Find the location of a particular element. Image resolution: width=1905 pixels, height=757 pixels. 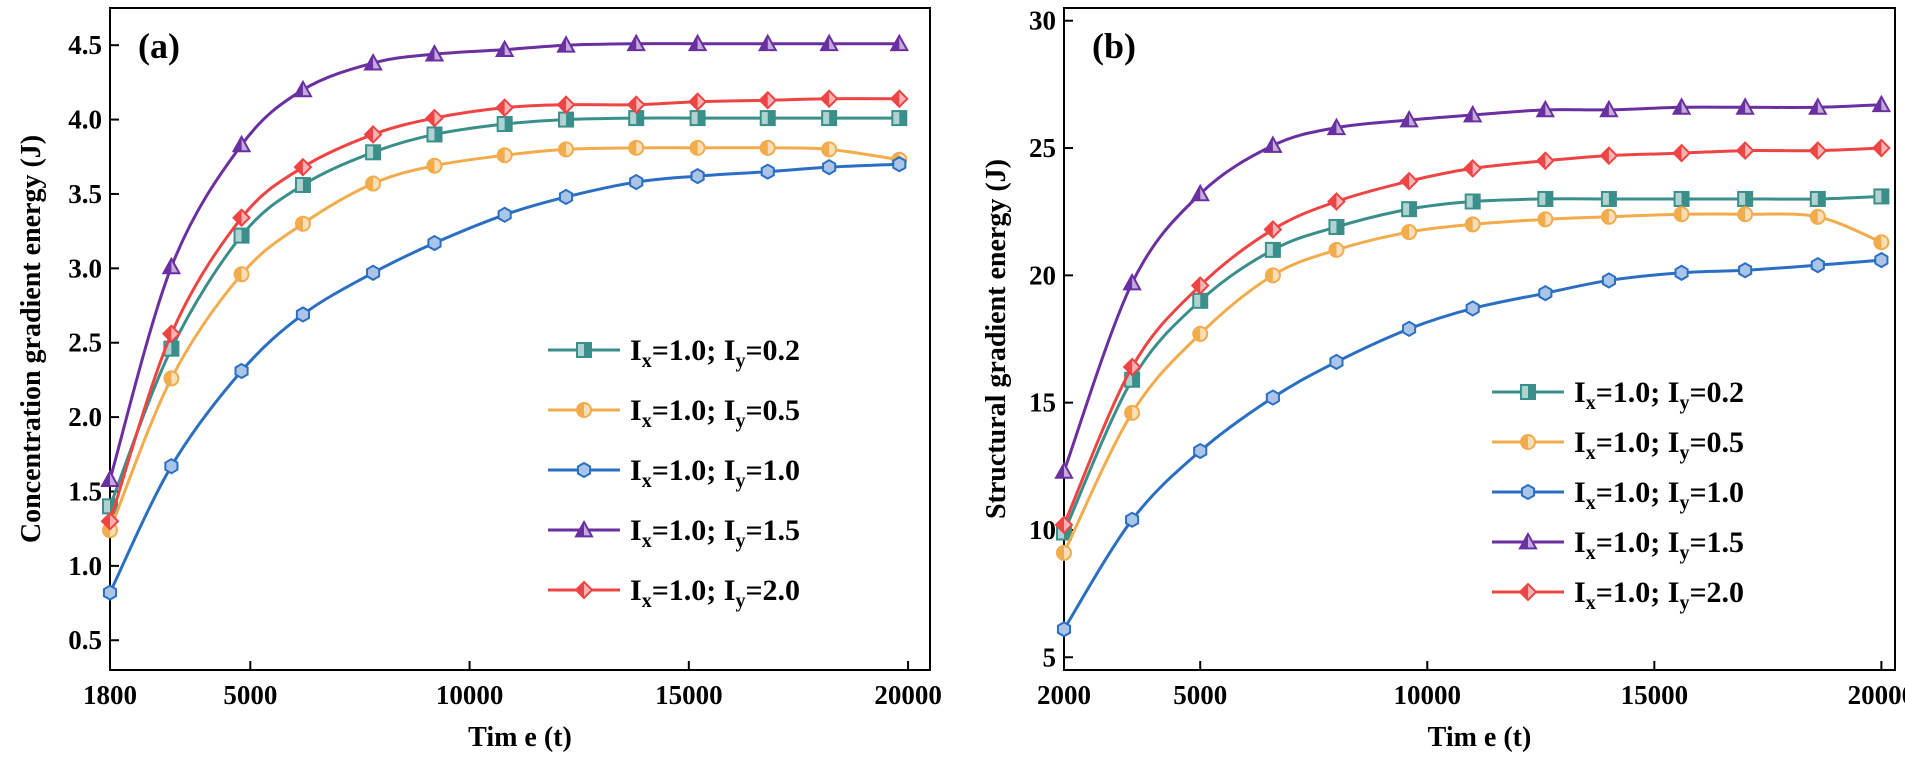

legend-label: Ix=1.0; Iy=0.2 is located at coordinates (715, 353).